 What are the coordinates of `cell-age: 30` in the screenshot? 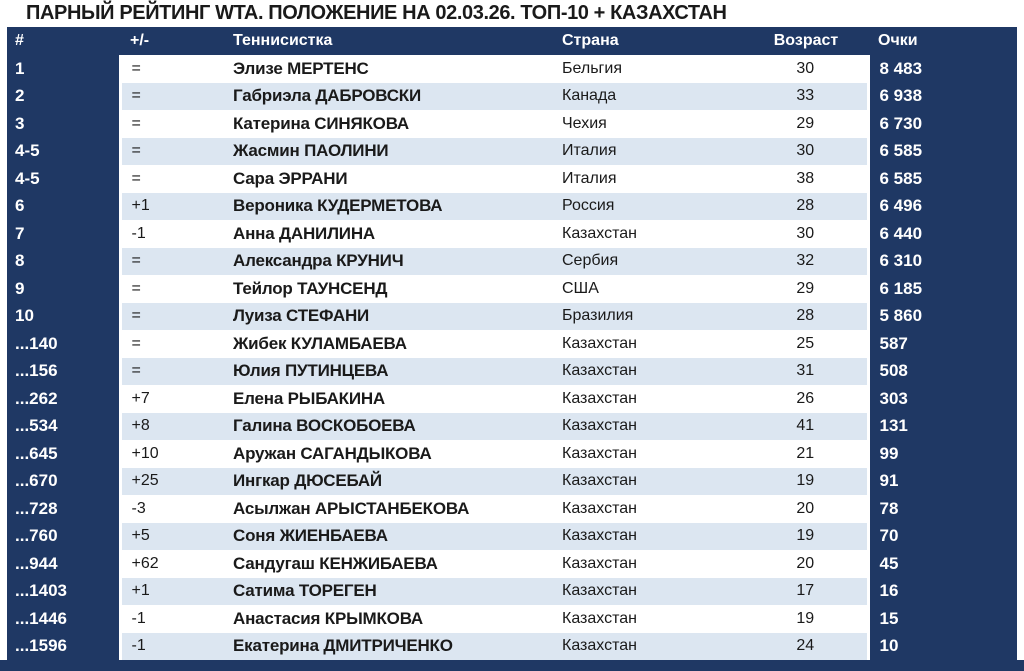 It's located at (806, 151).